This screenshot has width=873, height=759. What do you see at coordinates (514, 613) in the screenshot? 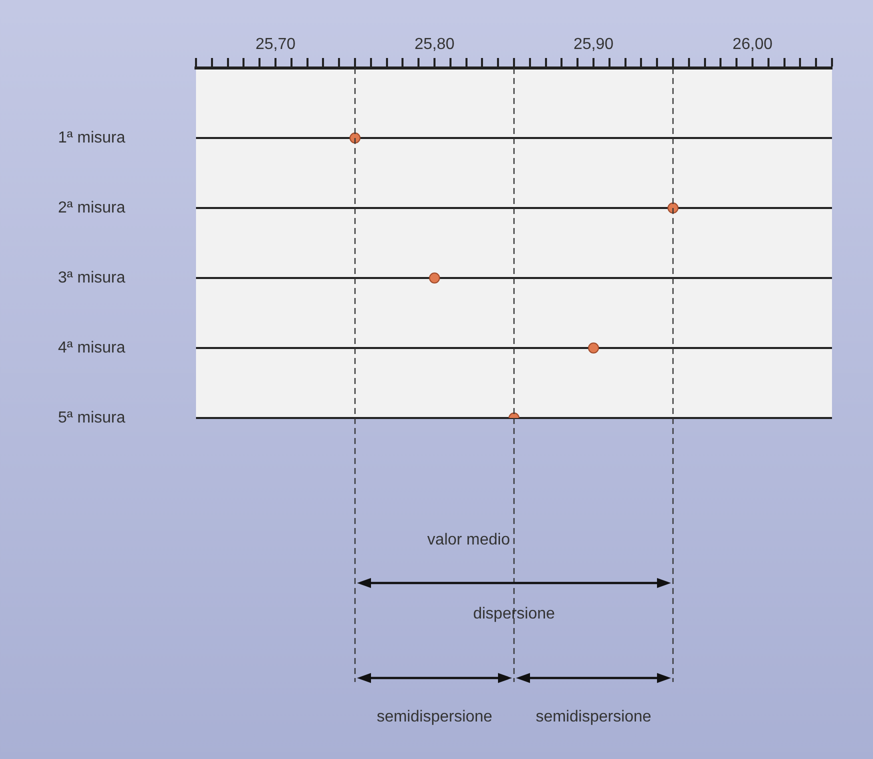
I see `text: dispersione` at bounding box center [514, 613].